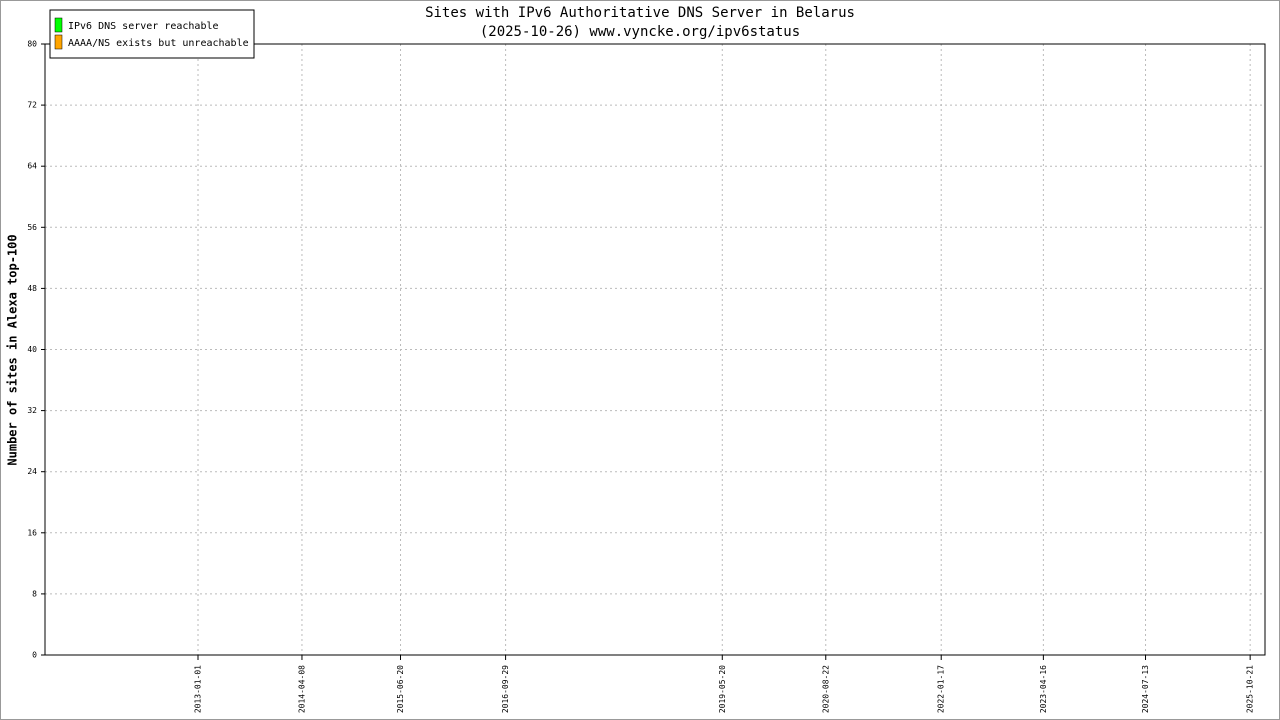  I want to click on y-tick-label: 32, so click(32, 410).